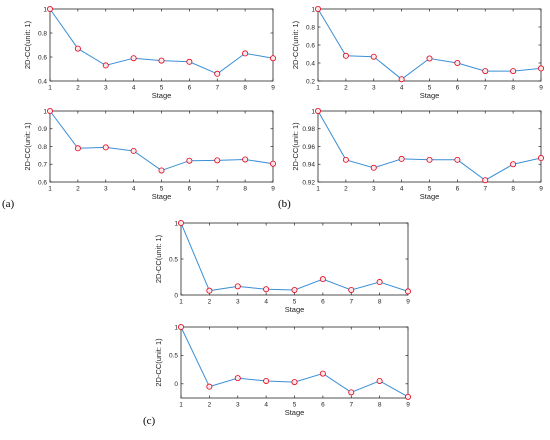 This screenshot has height=440, width=550. Describe the element at coordinates (173, 356) in the screenshot. I see `y-tick-label: 0.5` at that location.